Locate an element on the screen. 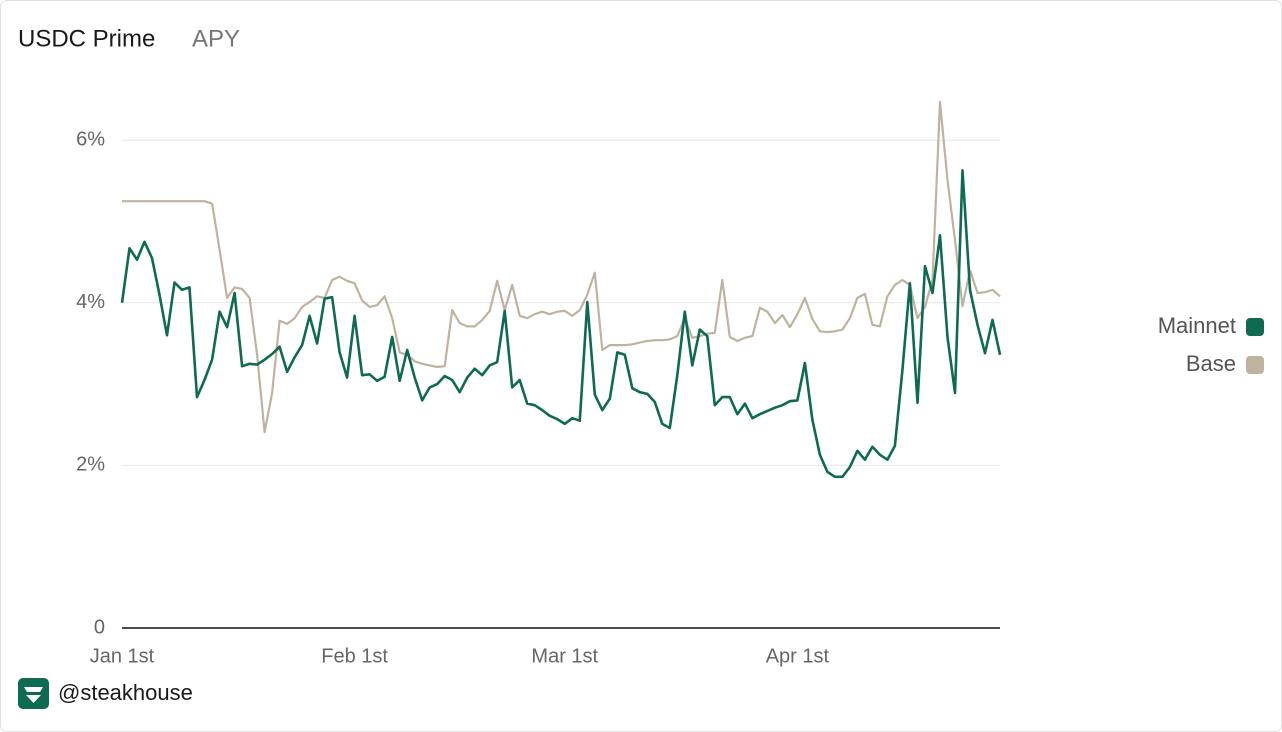 Image resolution: width=1282 pixels, height=732 pixels. footer-handle: @steakhouse is located at coordinates (125, 692).